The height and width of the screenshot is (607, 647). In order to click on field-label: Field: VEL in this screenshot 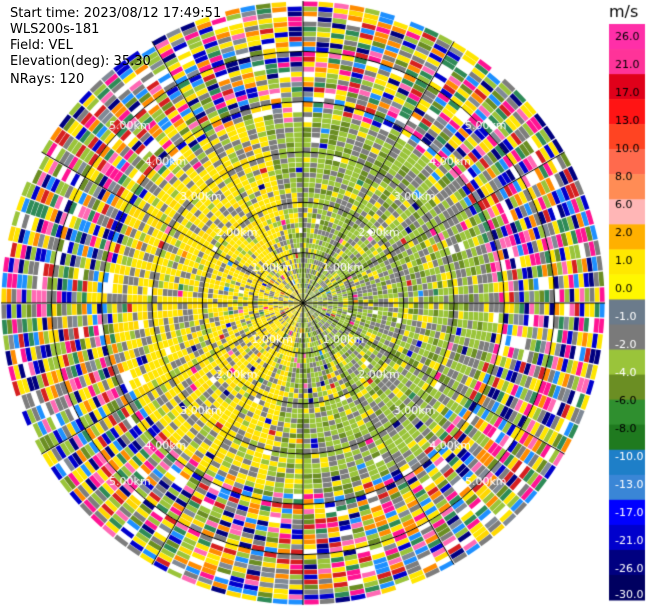, I will do `click(41, 45)`.